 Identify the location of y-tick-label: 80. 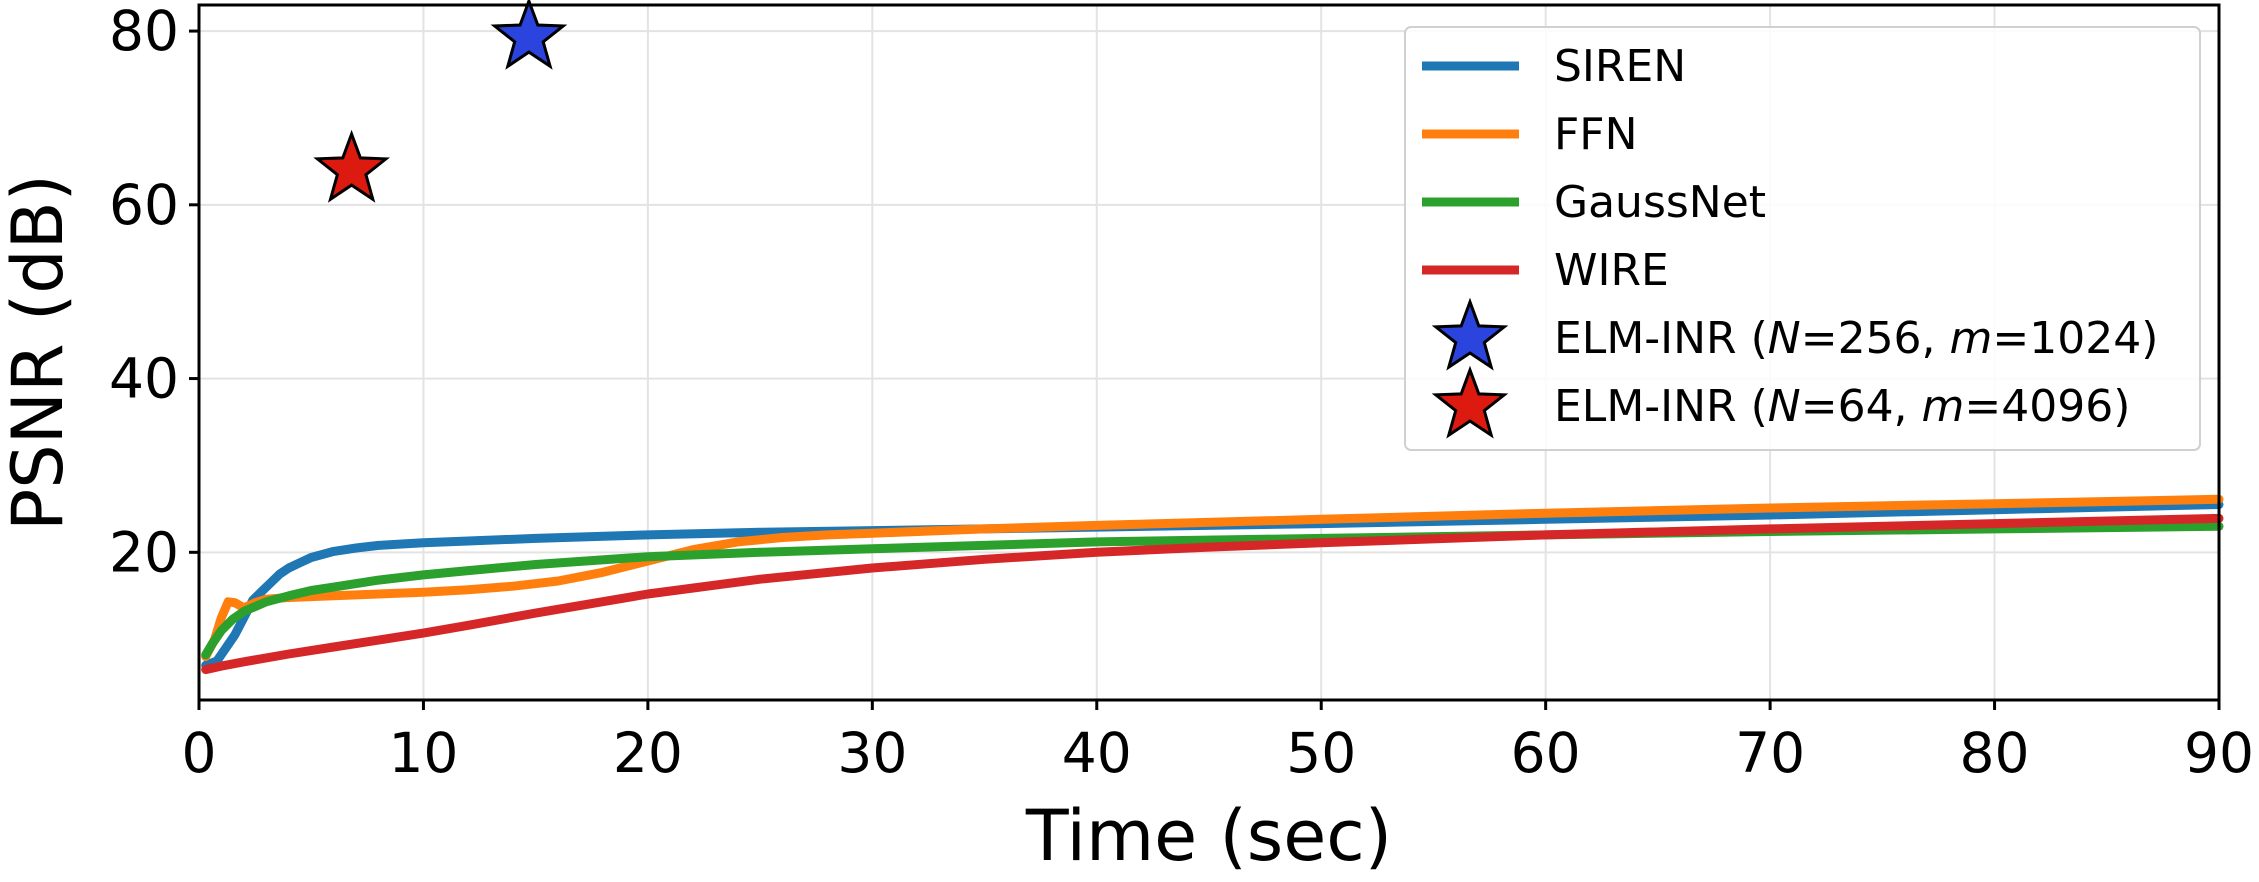
(144, 31).